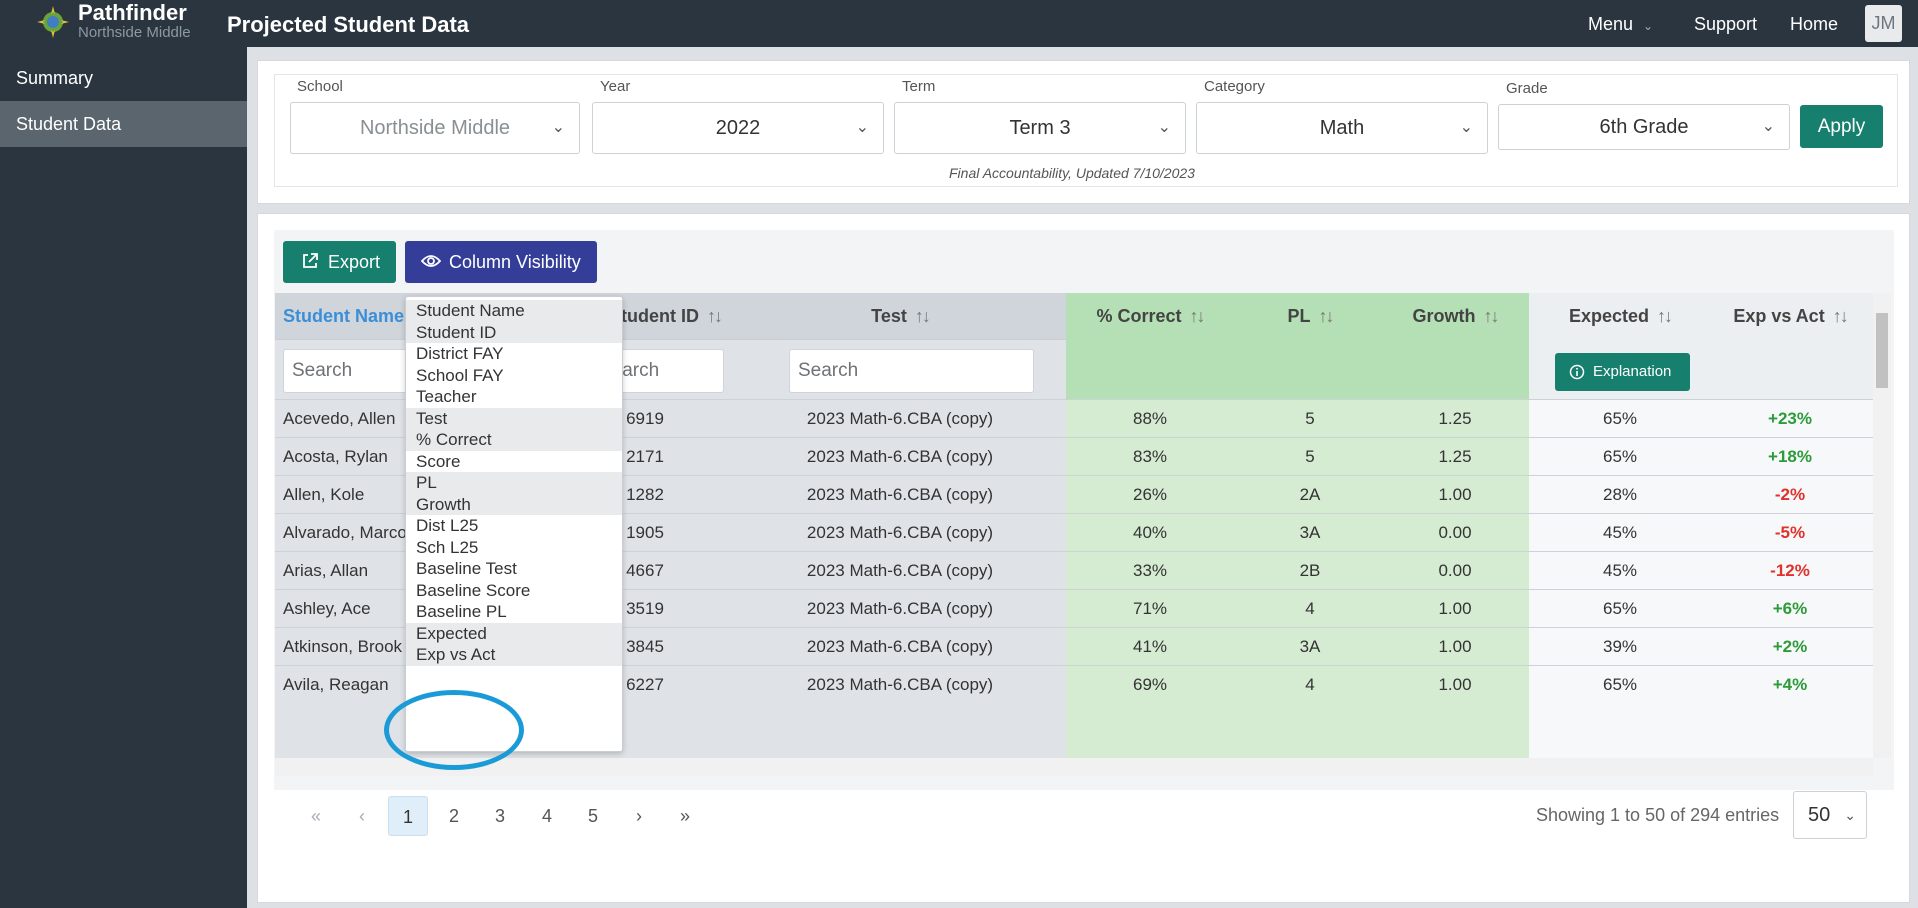  I want to click on column-menu-item: District FAY, so click(460, 353).